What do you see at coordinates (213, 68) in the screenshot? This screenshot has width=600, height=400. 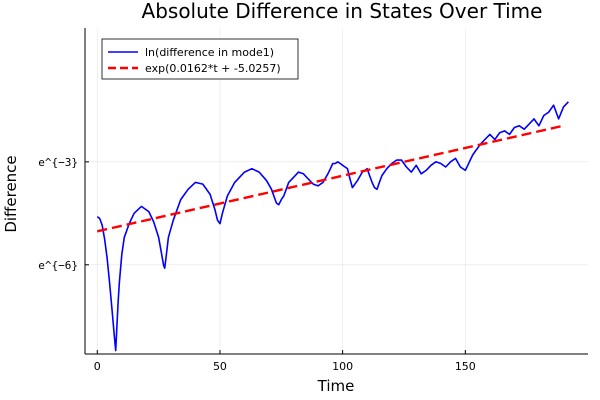 I see `legend-label-series-2: exp(0.0162*t + -5.0257)` at bounding box center [213, 68].